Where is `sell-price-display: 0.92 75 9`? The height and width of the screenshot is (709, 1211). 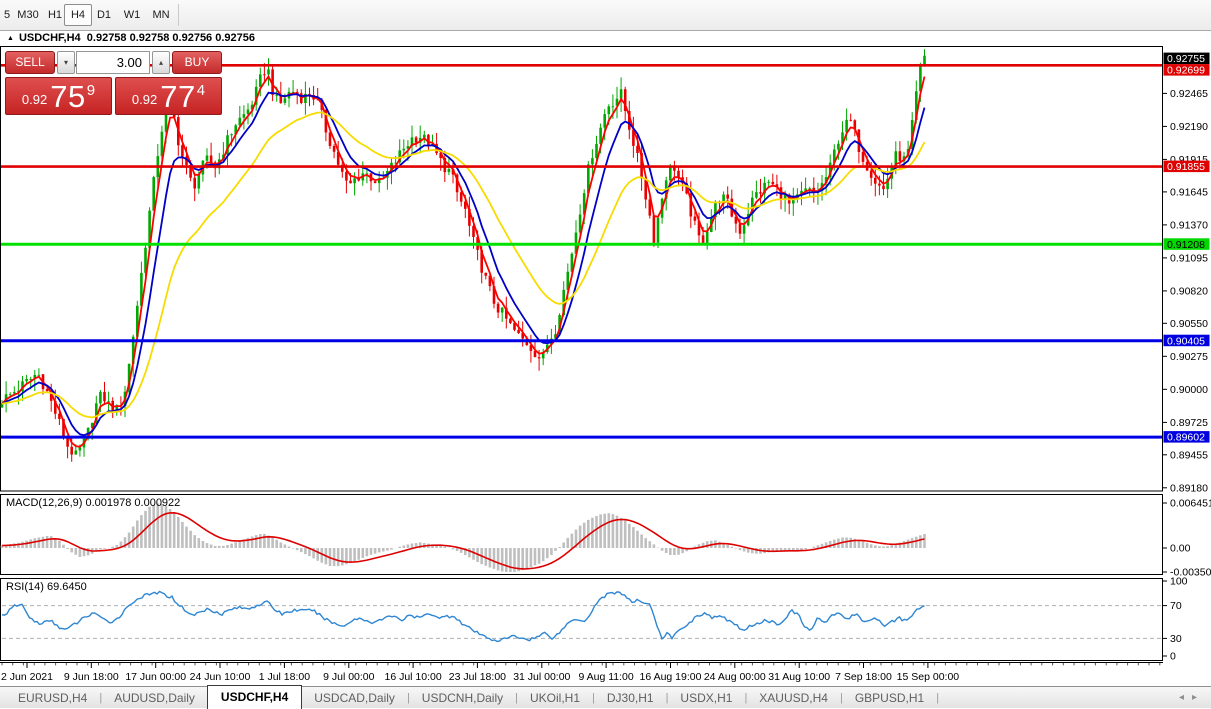 sell-price-display: 0.92 75 9 is located at coordinates (58, 96).